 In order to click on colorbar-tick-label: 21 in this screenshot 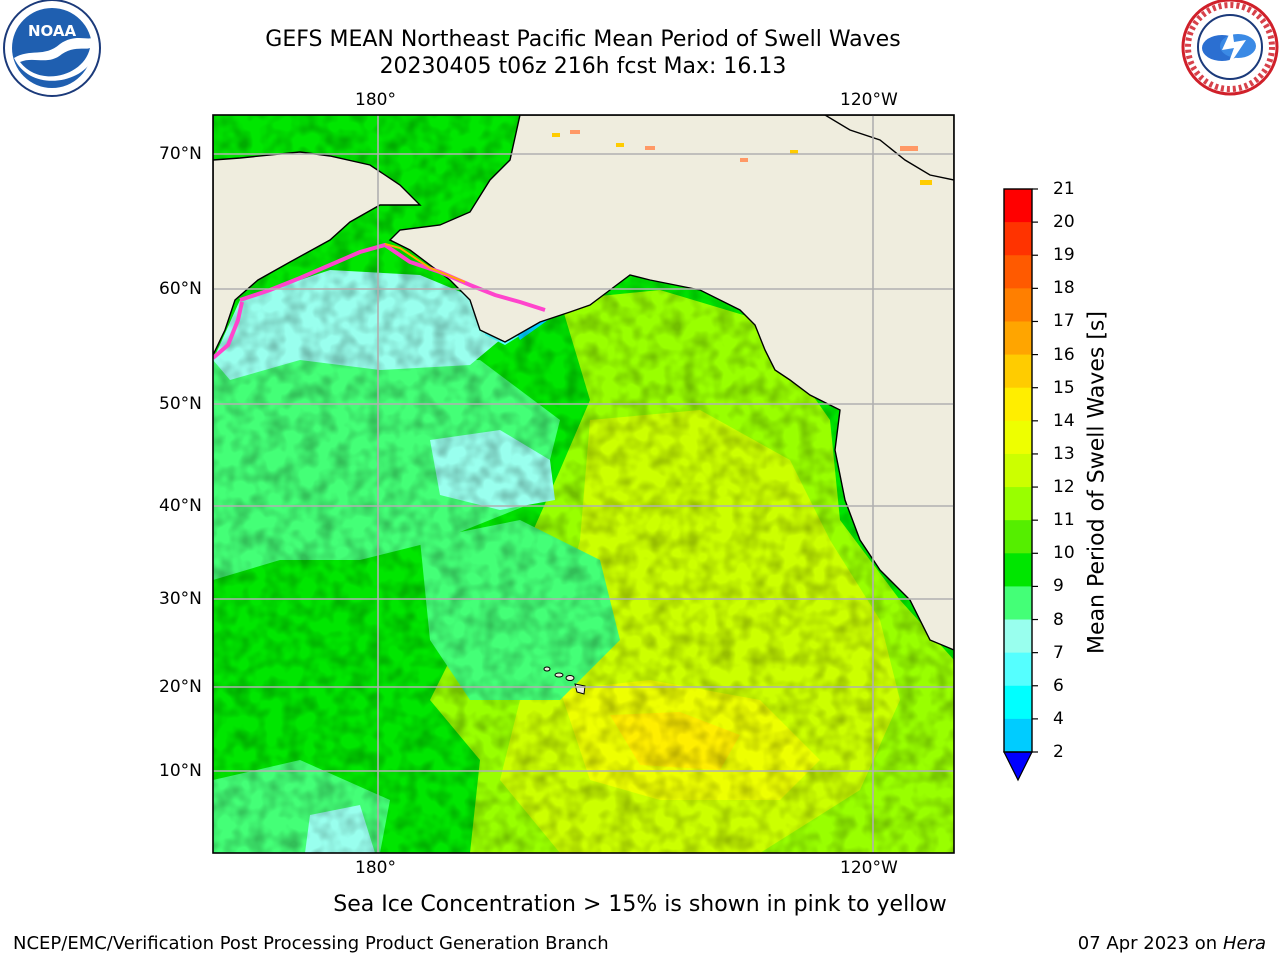, I will do `click(1064, 189)`.